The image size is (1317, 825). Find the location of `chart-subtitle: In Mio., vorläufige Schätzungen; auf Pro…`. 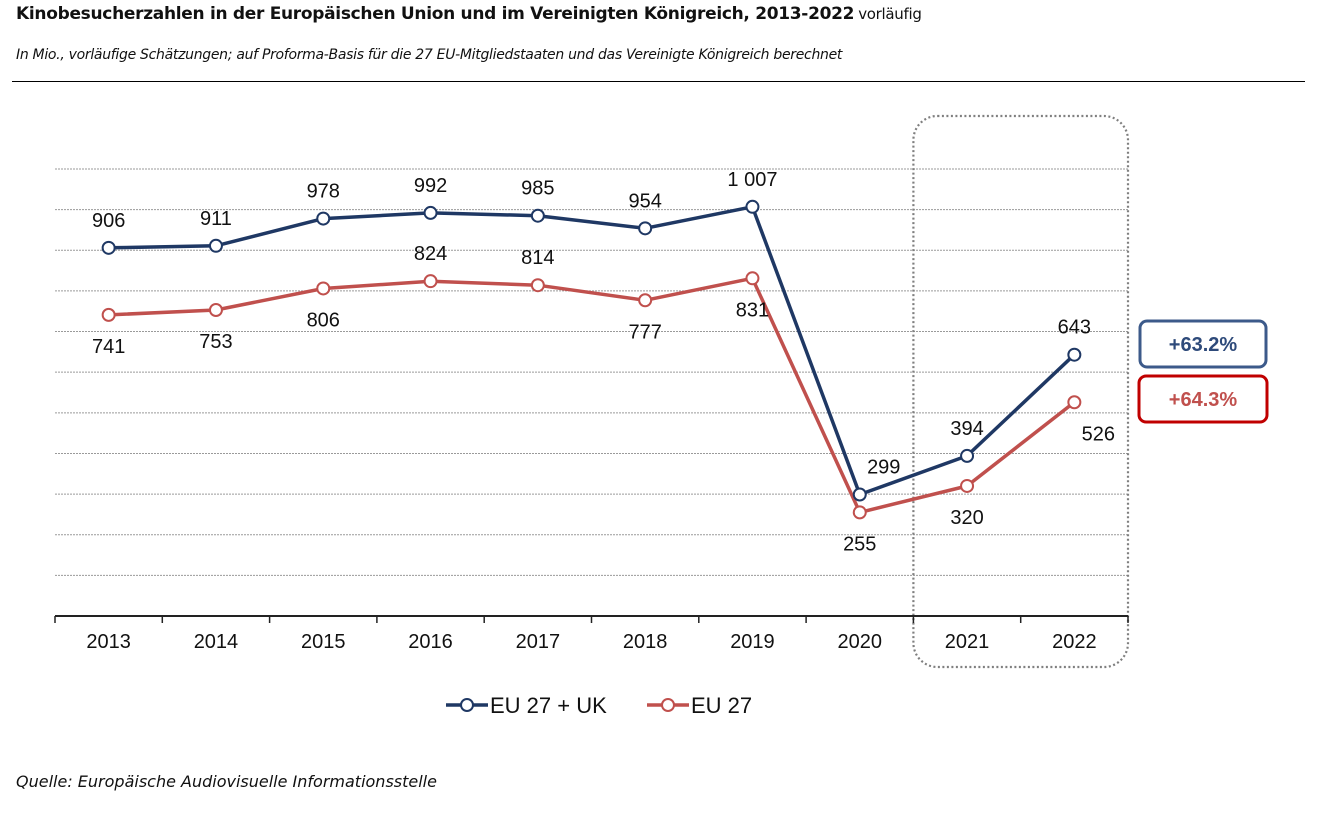

chart-subtitle: In Mio., vorläufige Schätzungen; auf Pro… is located at coordinates (429, 55).